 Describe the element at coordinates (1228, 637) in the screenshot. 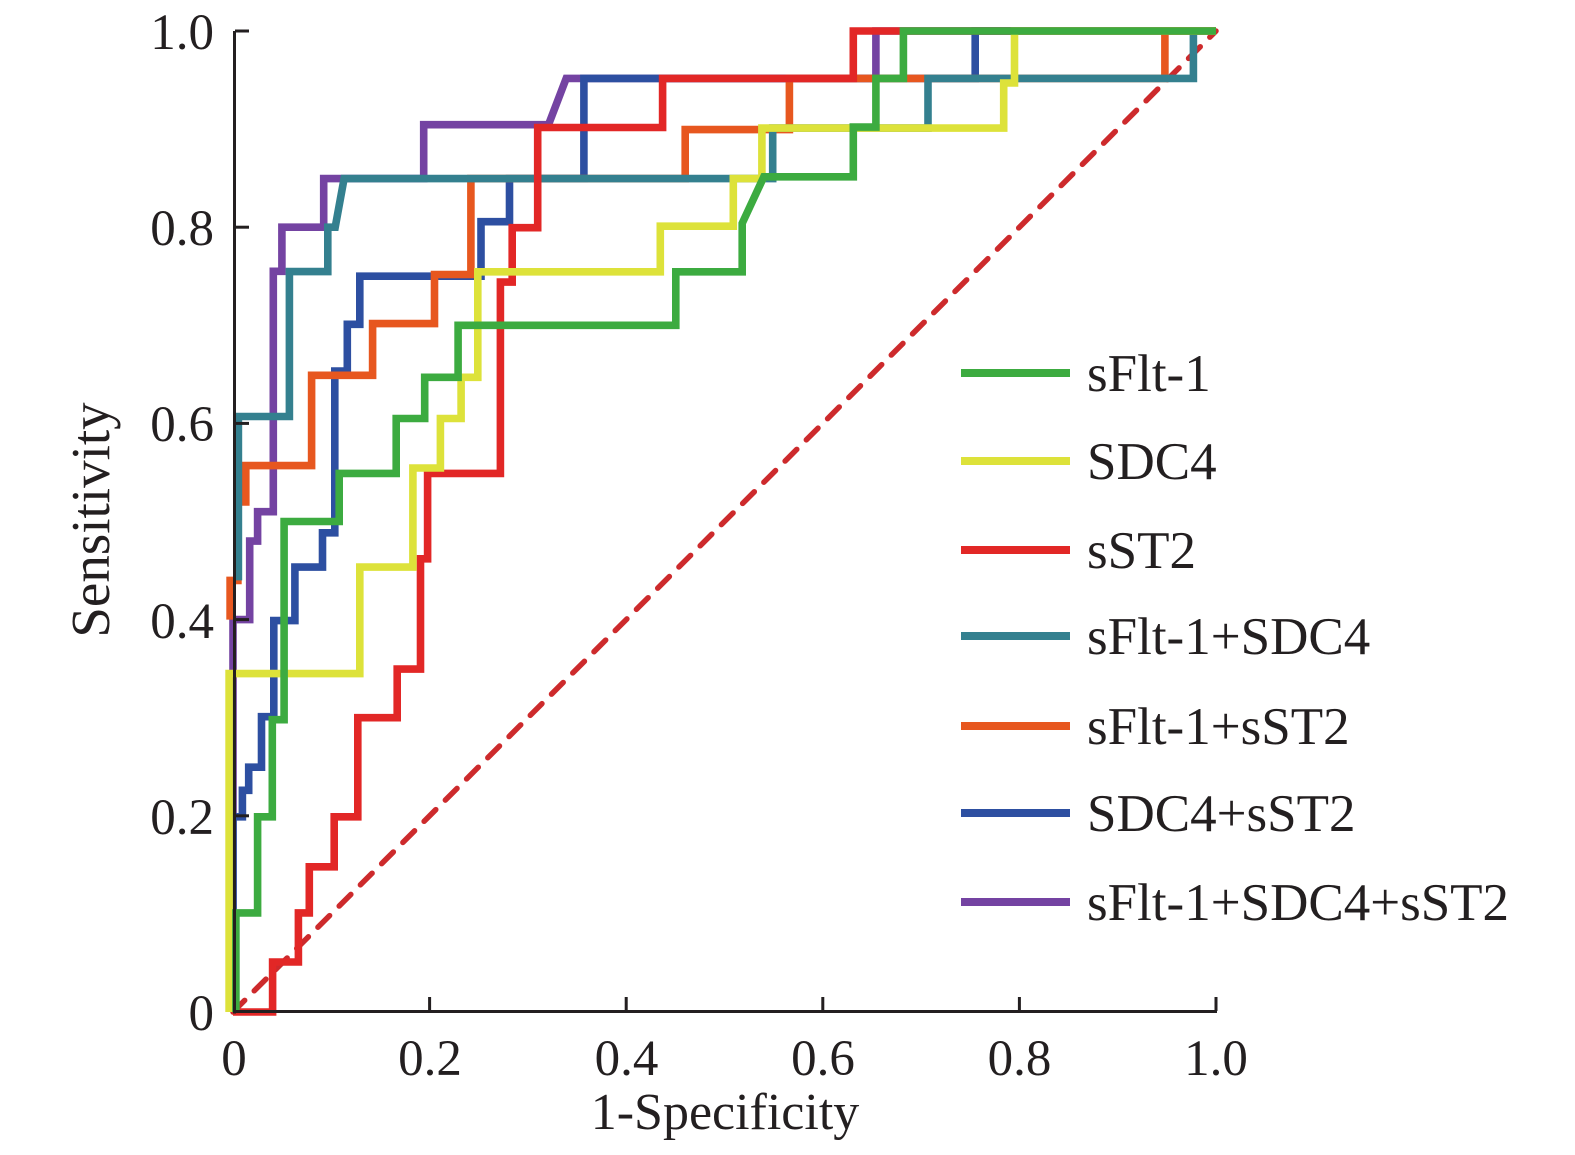

I see `svg-text: sFlt-1+SDC4` at that location.